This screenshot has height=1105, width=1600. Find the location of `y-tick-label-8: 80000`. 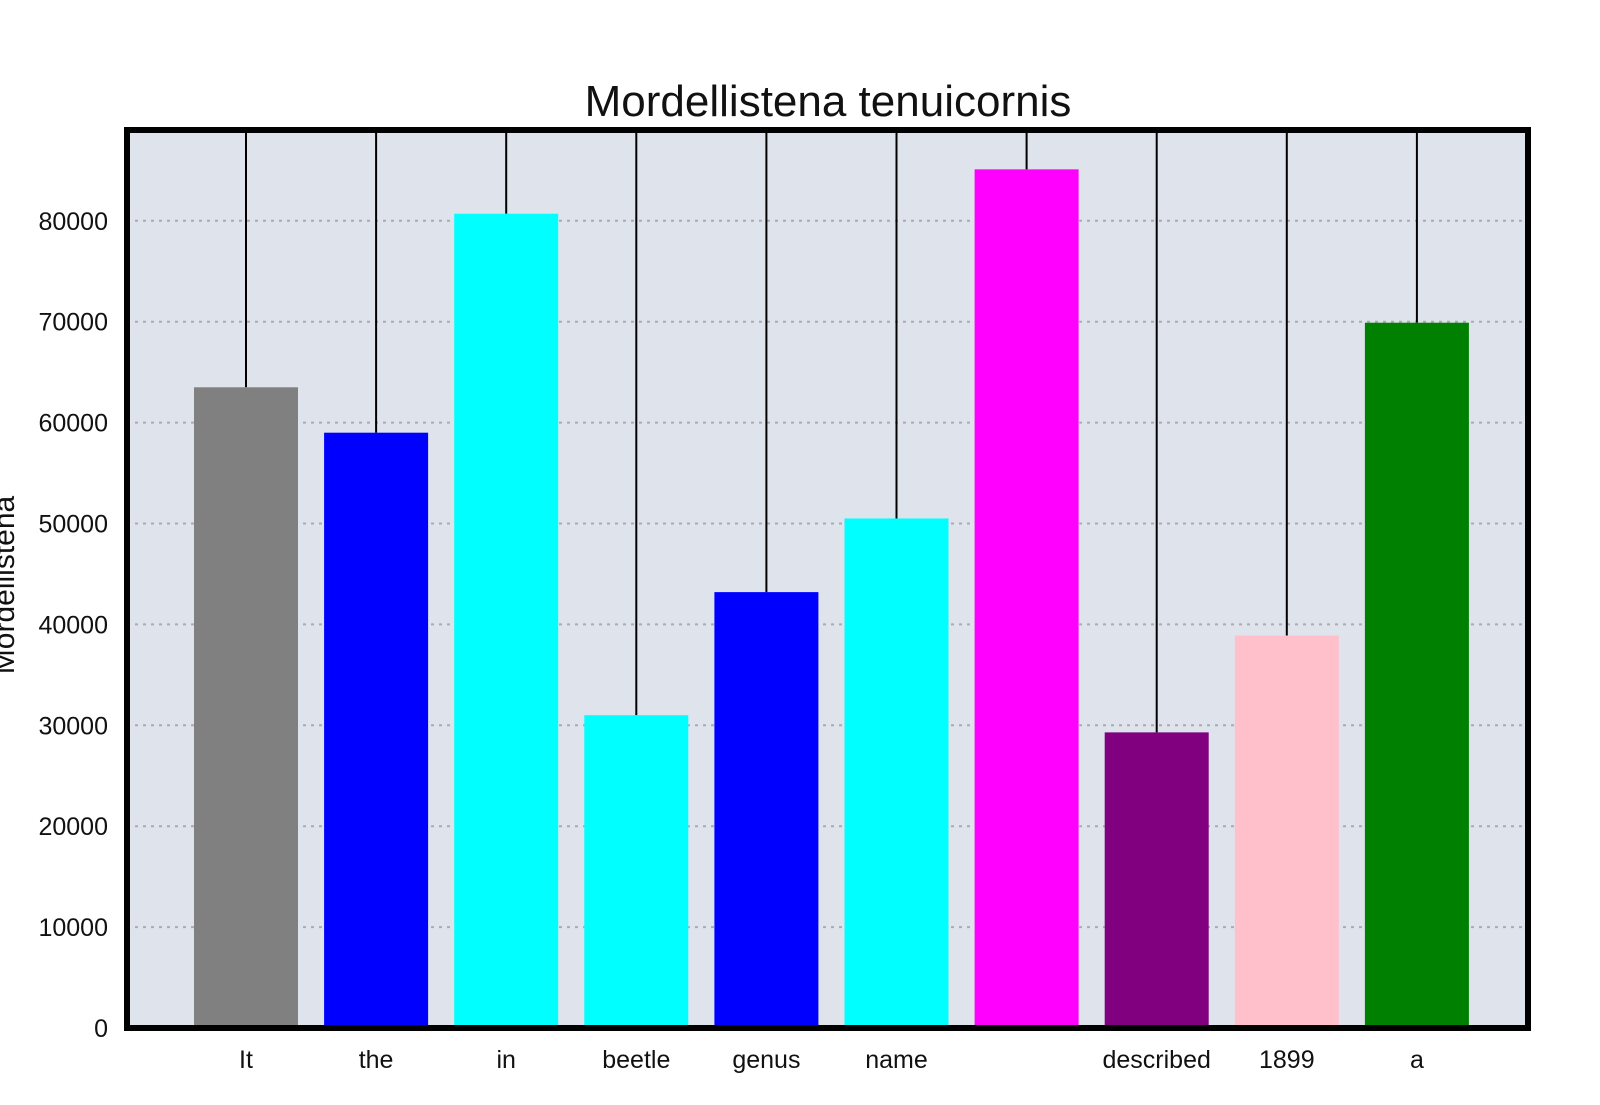

y-tick-label-8: 80000 is located at coordinates (73, 222).